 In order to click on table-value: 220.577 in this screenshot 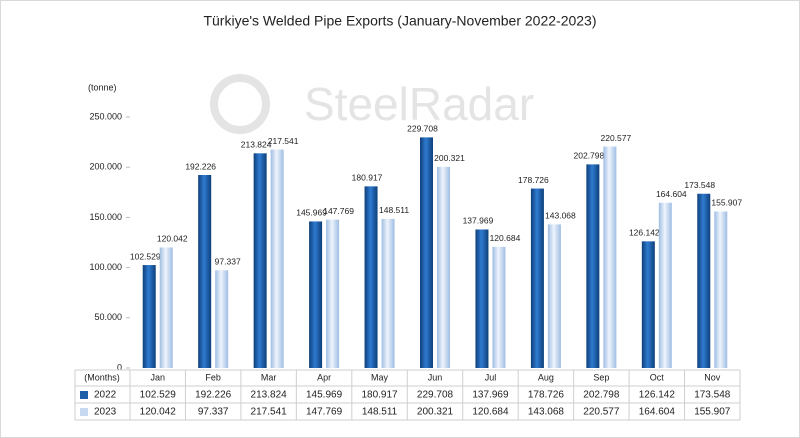, I will do `click(601, 412)`.